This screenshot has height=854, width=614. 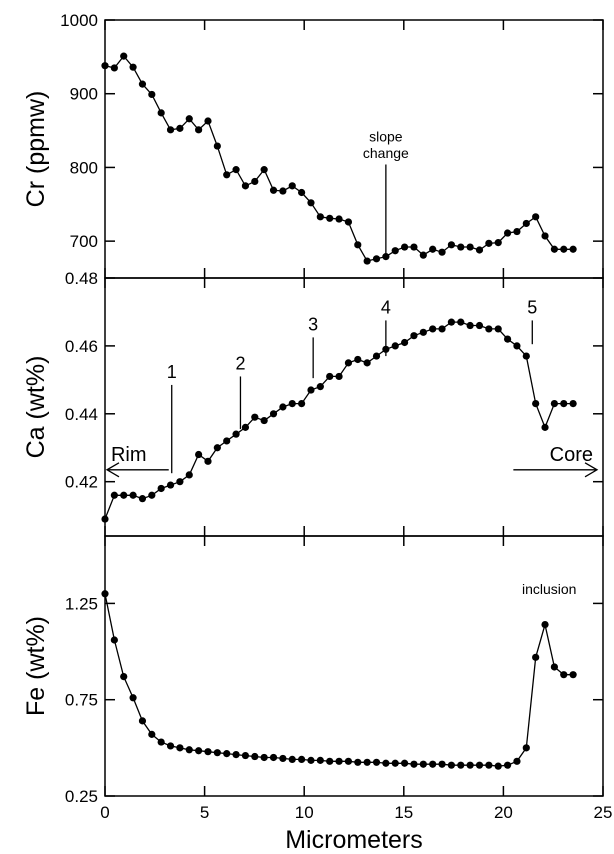 What do you see at coordinates (79, 20) in the screenshot?
I see `cr-y-tick-label: 1000` at bounding box center [79, 20].